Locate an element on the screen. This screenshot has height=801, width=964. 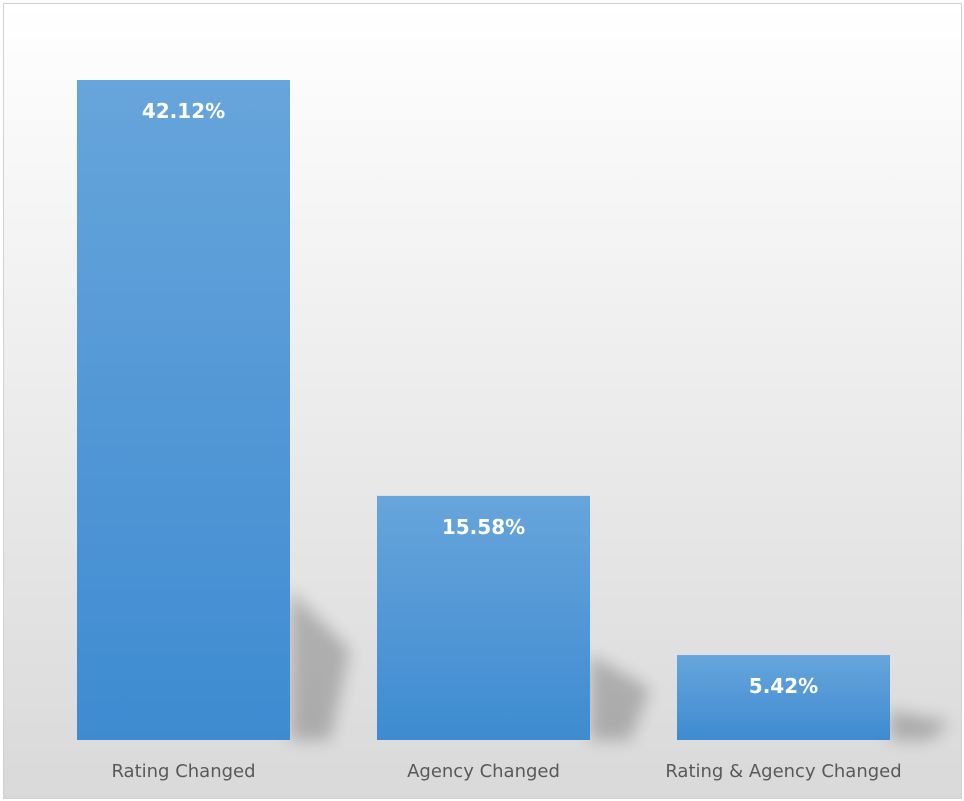
data-label: 5.42% is located at coordinates (783, 686).